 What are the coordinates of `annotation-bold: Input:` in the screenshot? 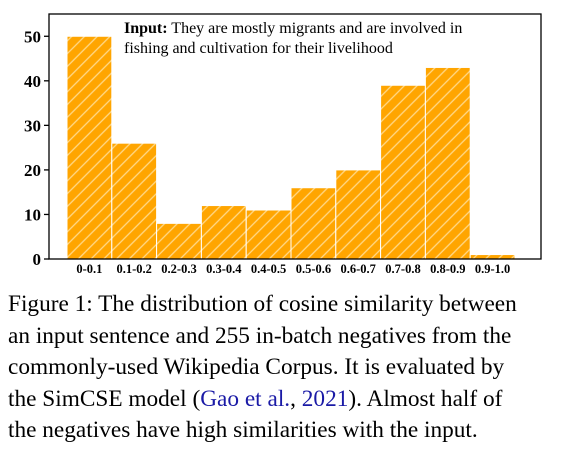 It's located at (146, 28).